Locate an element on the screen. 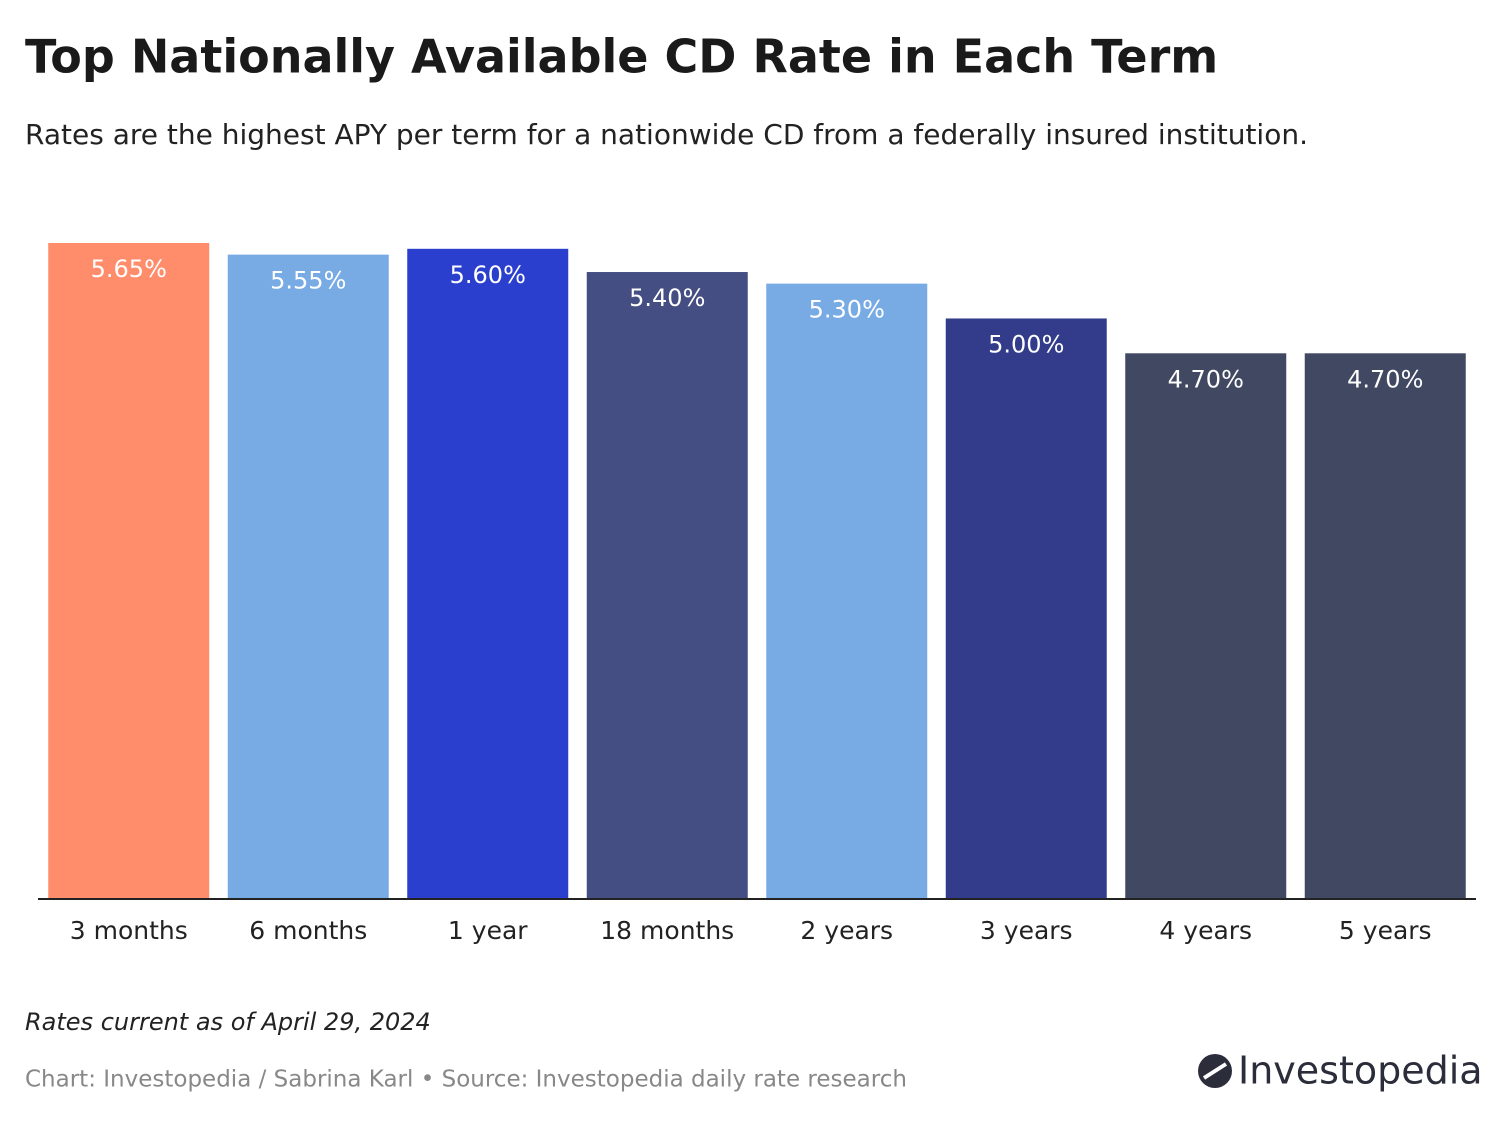 The height and width of the screenshot is (1127, 1500). x-tick-label: 3 months is located at coordinates (129, 930).